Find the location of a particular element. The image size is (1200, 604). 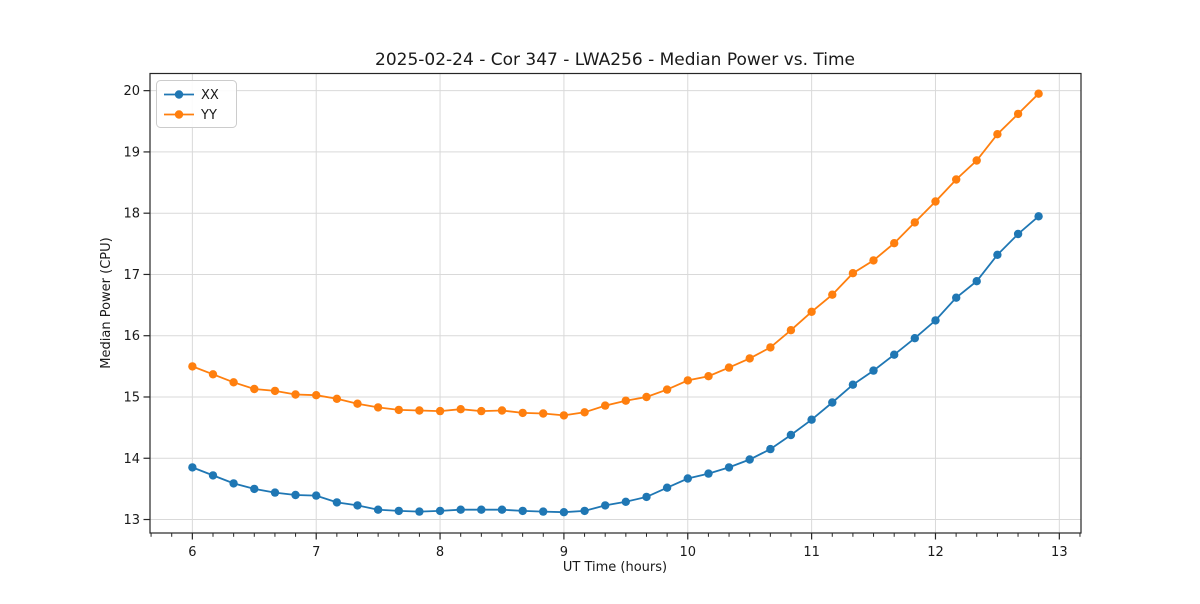

x-tick-label: 11 is located at coordinates (811, 552).